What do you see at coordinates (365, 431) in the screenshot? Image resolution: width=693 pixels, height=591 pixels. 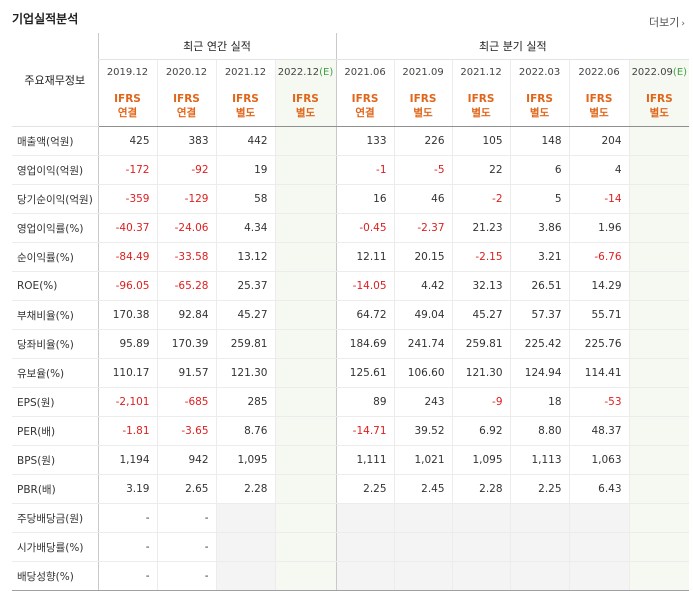 I see `value-cell: -14.71` at bounding box center [365, 431].